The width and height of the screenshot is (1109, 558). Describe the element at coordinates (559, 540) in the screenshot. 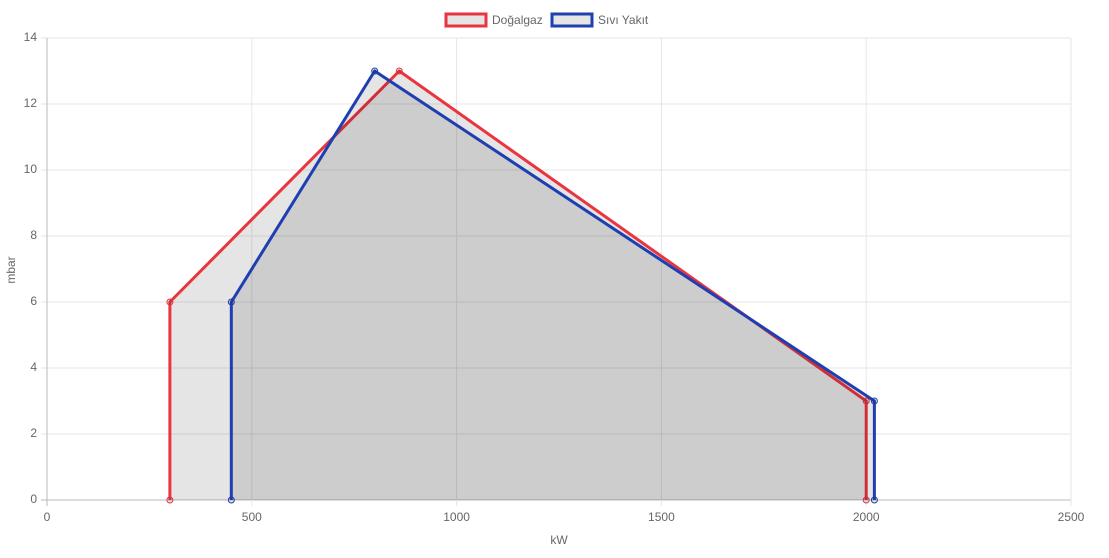

I see `x-axis-label: kW` at that location.